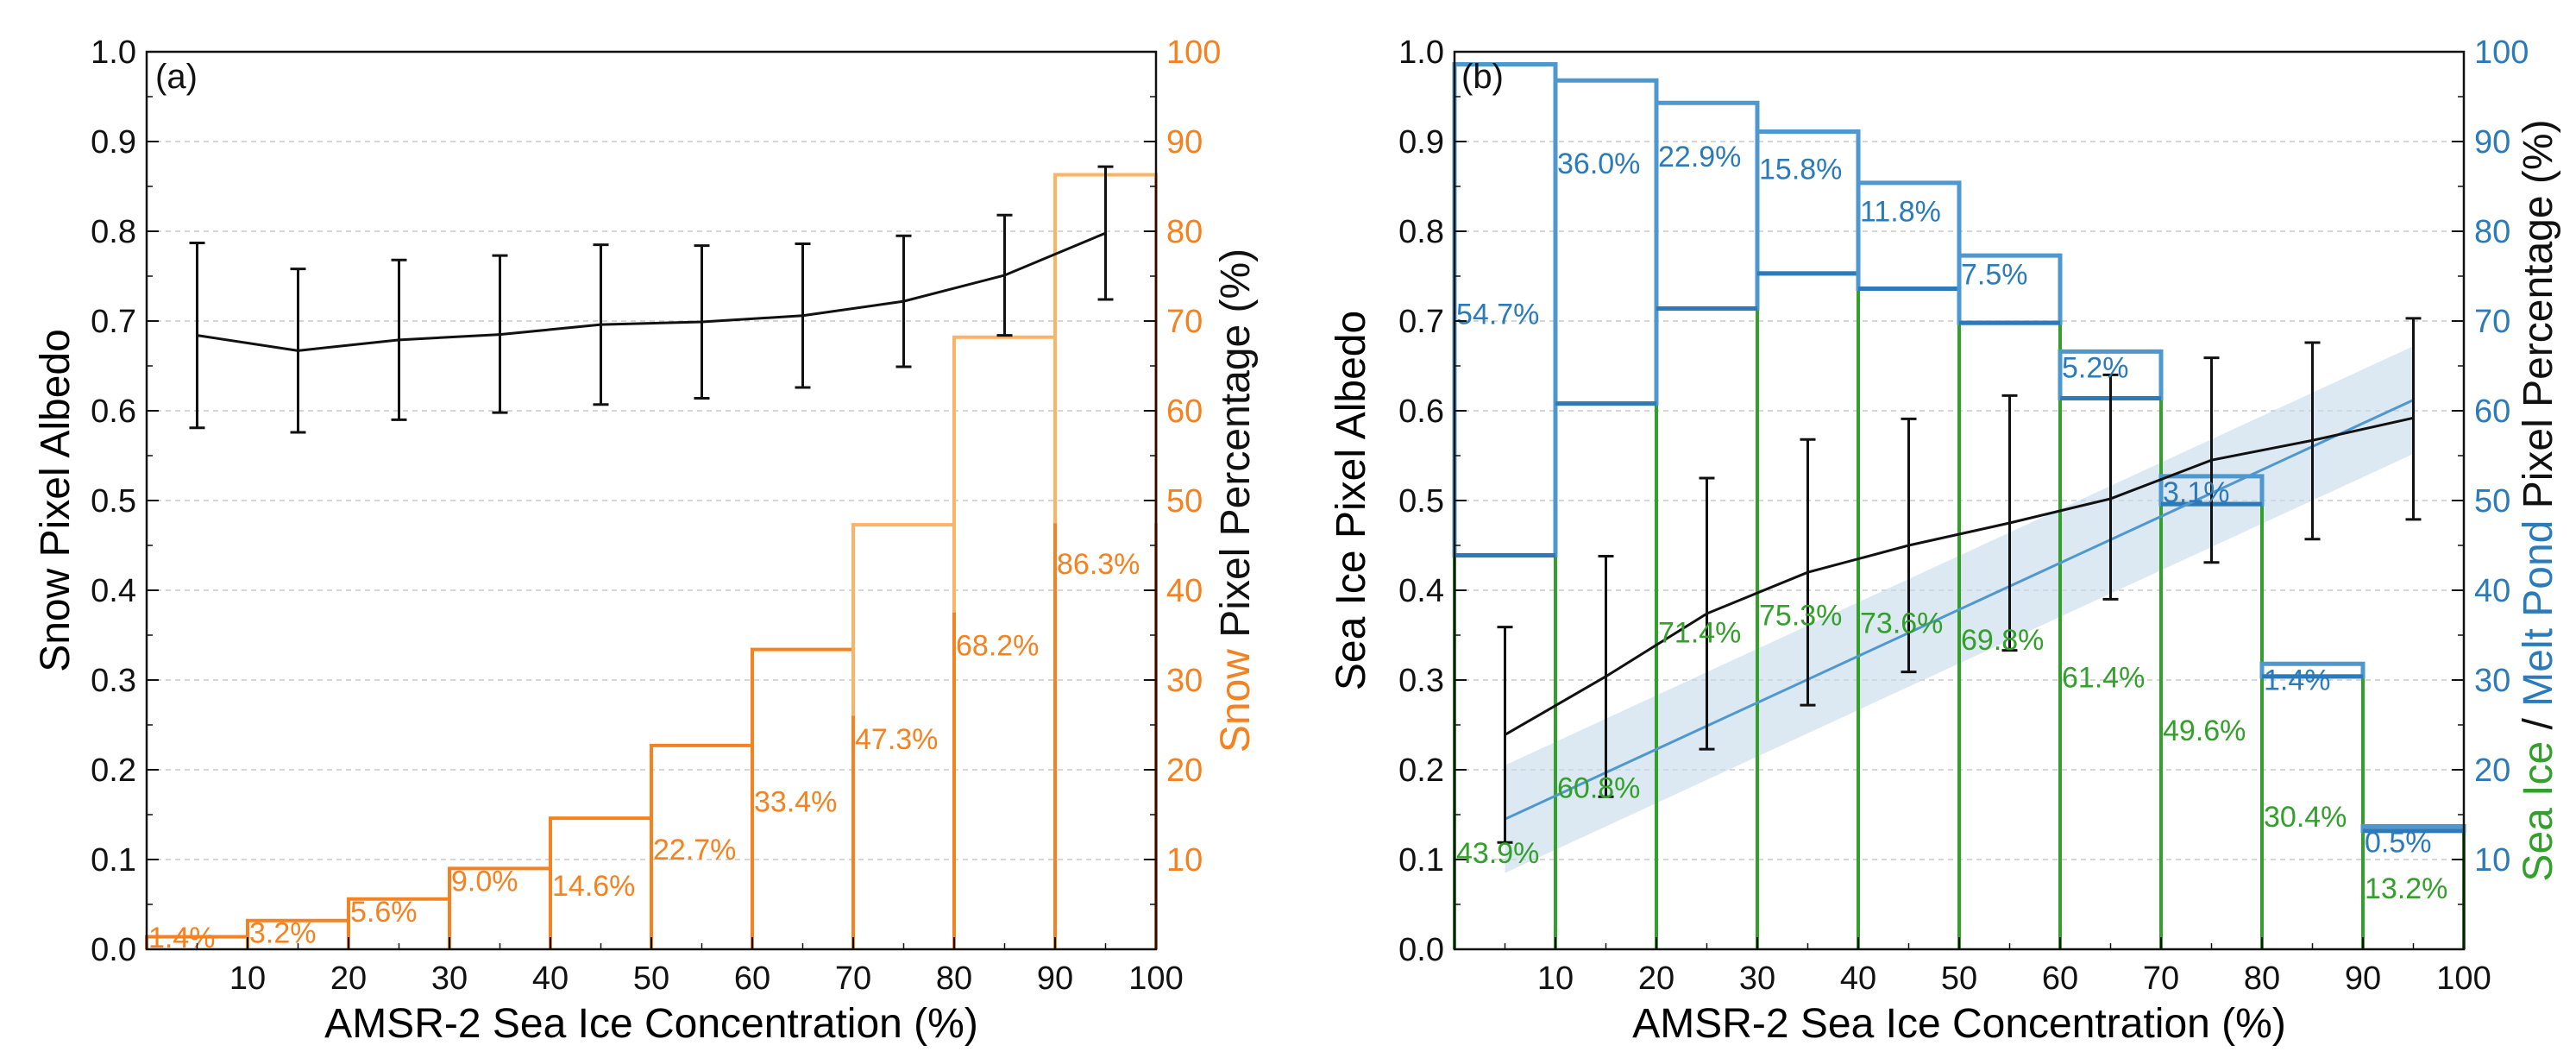  What do you see at coordinates (690, 967) in the screenshot?
I see `x-axis-ticks-a: 10 20 30 40 50 60 70 80 90 100` at bounding box center [690, 967].